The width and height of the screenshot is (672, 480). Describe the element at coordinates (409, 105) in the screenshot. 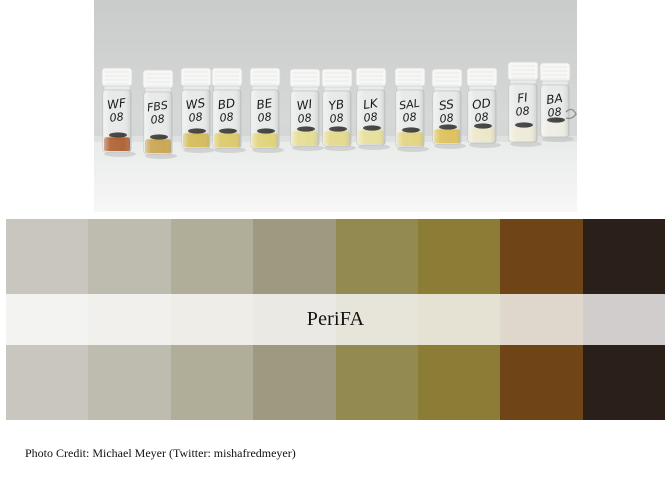

I see `vial-label-top: SAL` at that location.